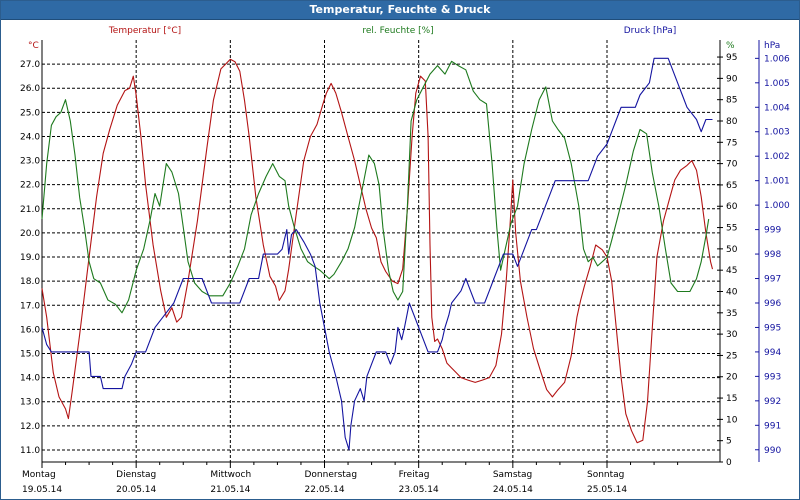 The image size is (800, 500). Describe the element at coordinates (731, 356) in the screenshot. I see `hum-tick-label: 25` at that location.